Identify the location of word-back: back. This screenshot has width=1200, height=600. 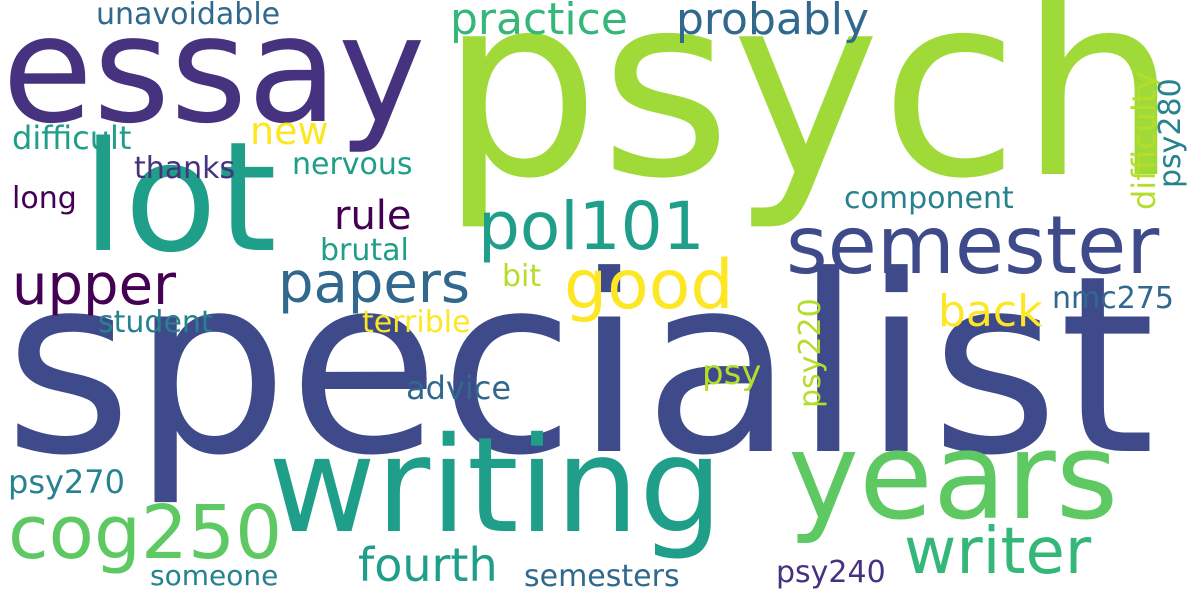
(990, 311).